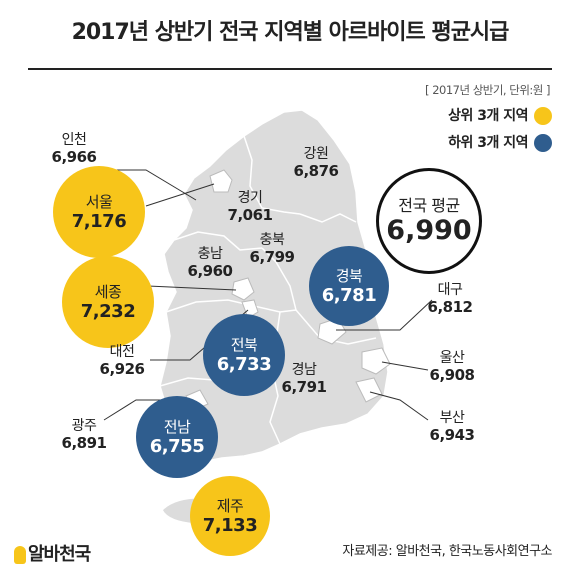 The width and height of the screenshot is (580, 580). Describe the element at coordinates (218, 241) in the screenshot. I see `boundary-chungnam` at that location.